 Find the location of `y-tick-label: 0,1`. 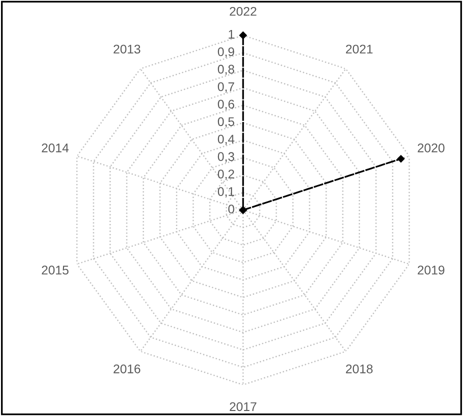

y-tick-label: 0,1 is located at coordinates (226, 192).